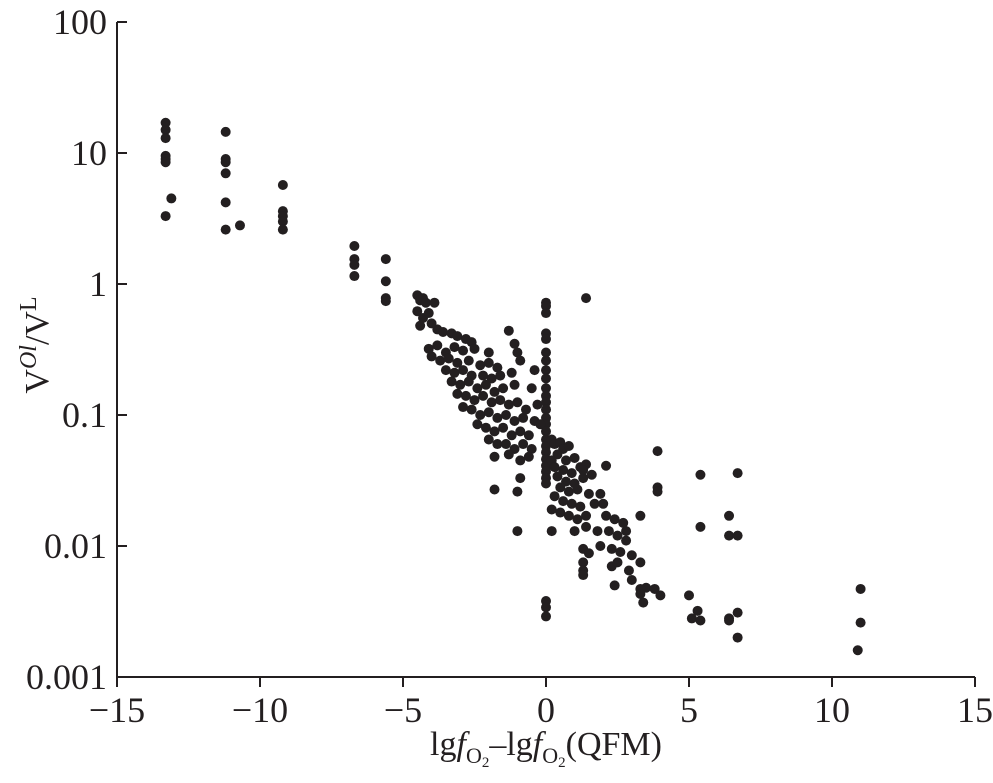  I want to click on y-tick-label: 10, so click(89, 153).